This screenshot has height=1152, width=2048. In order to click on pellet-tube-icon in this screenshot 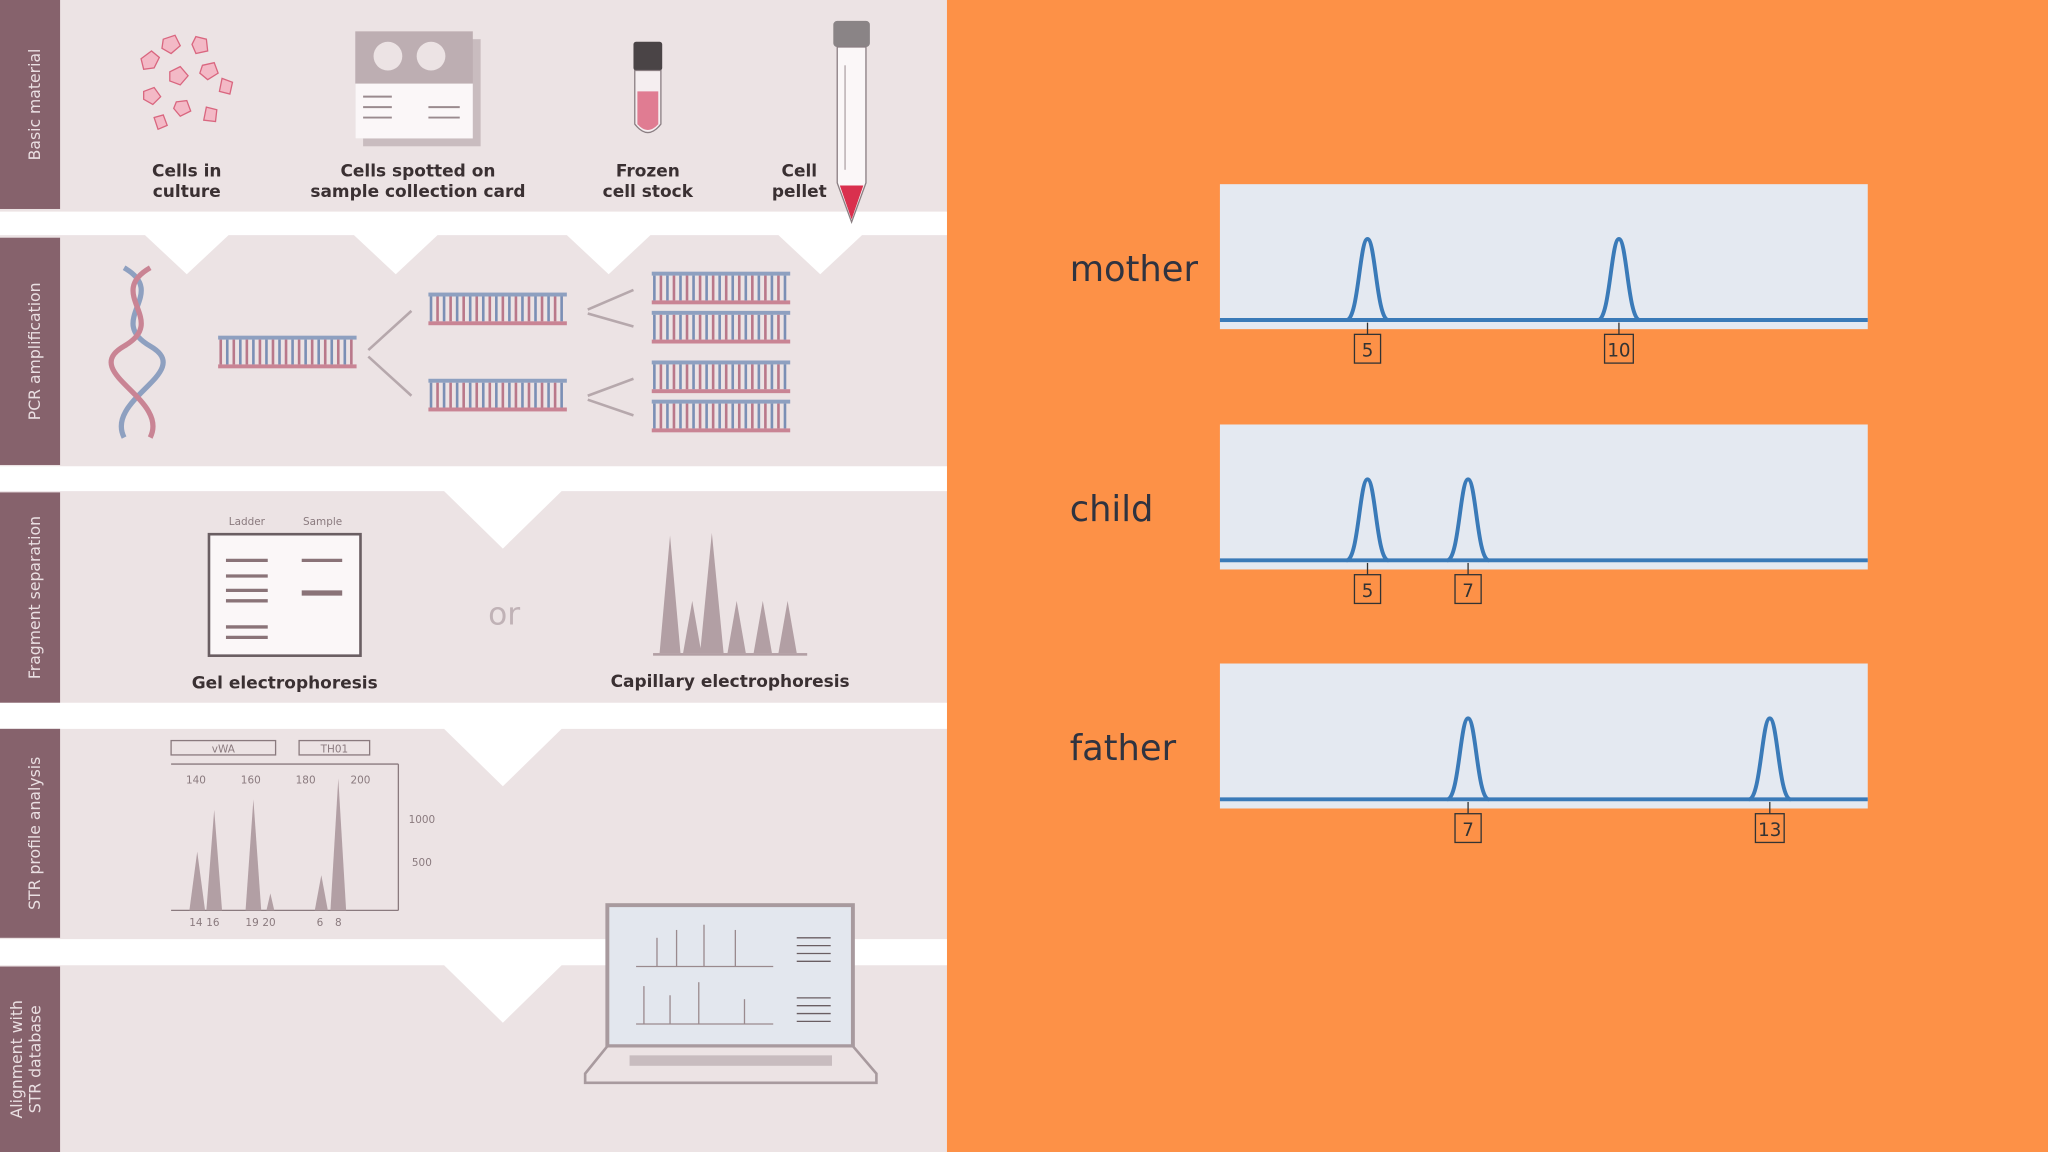, I will do `click(851, 122)`.